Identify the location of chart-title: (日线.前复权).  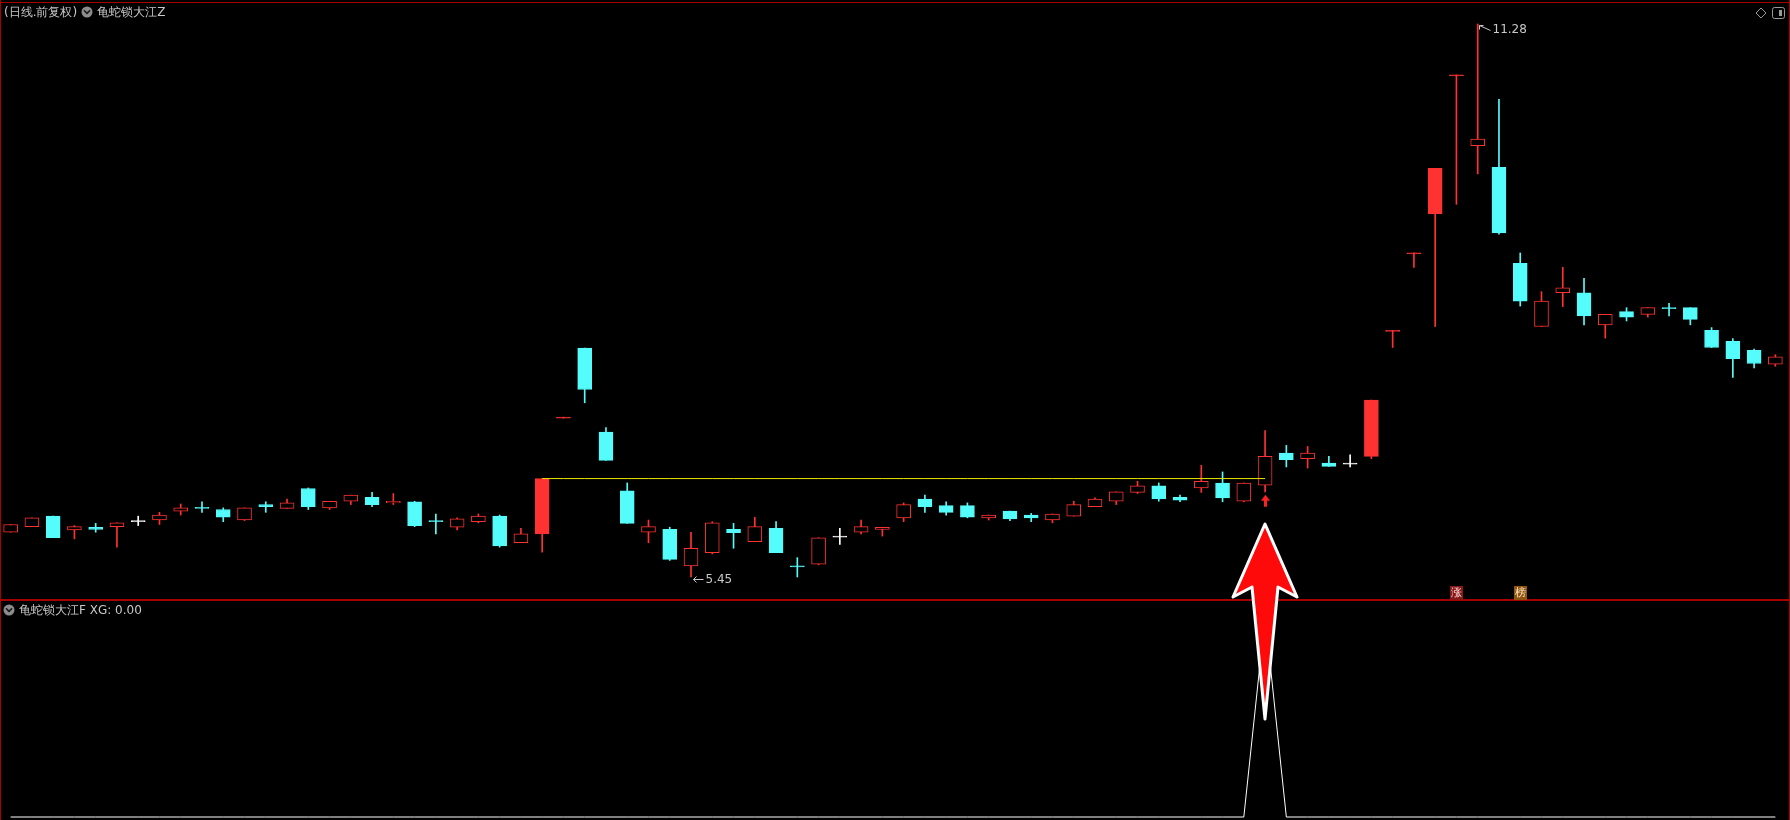
(41, 12).